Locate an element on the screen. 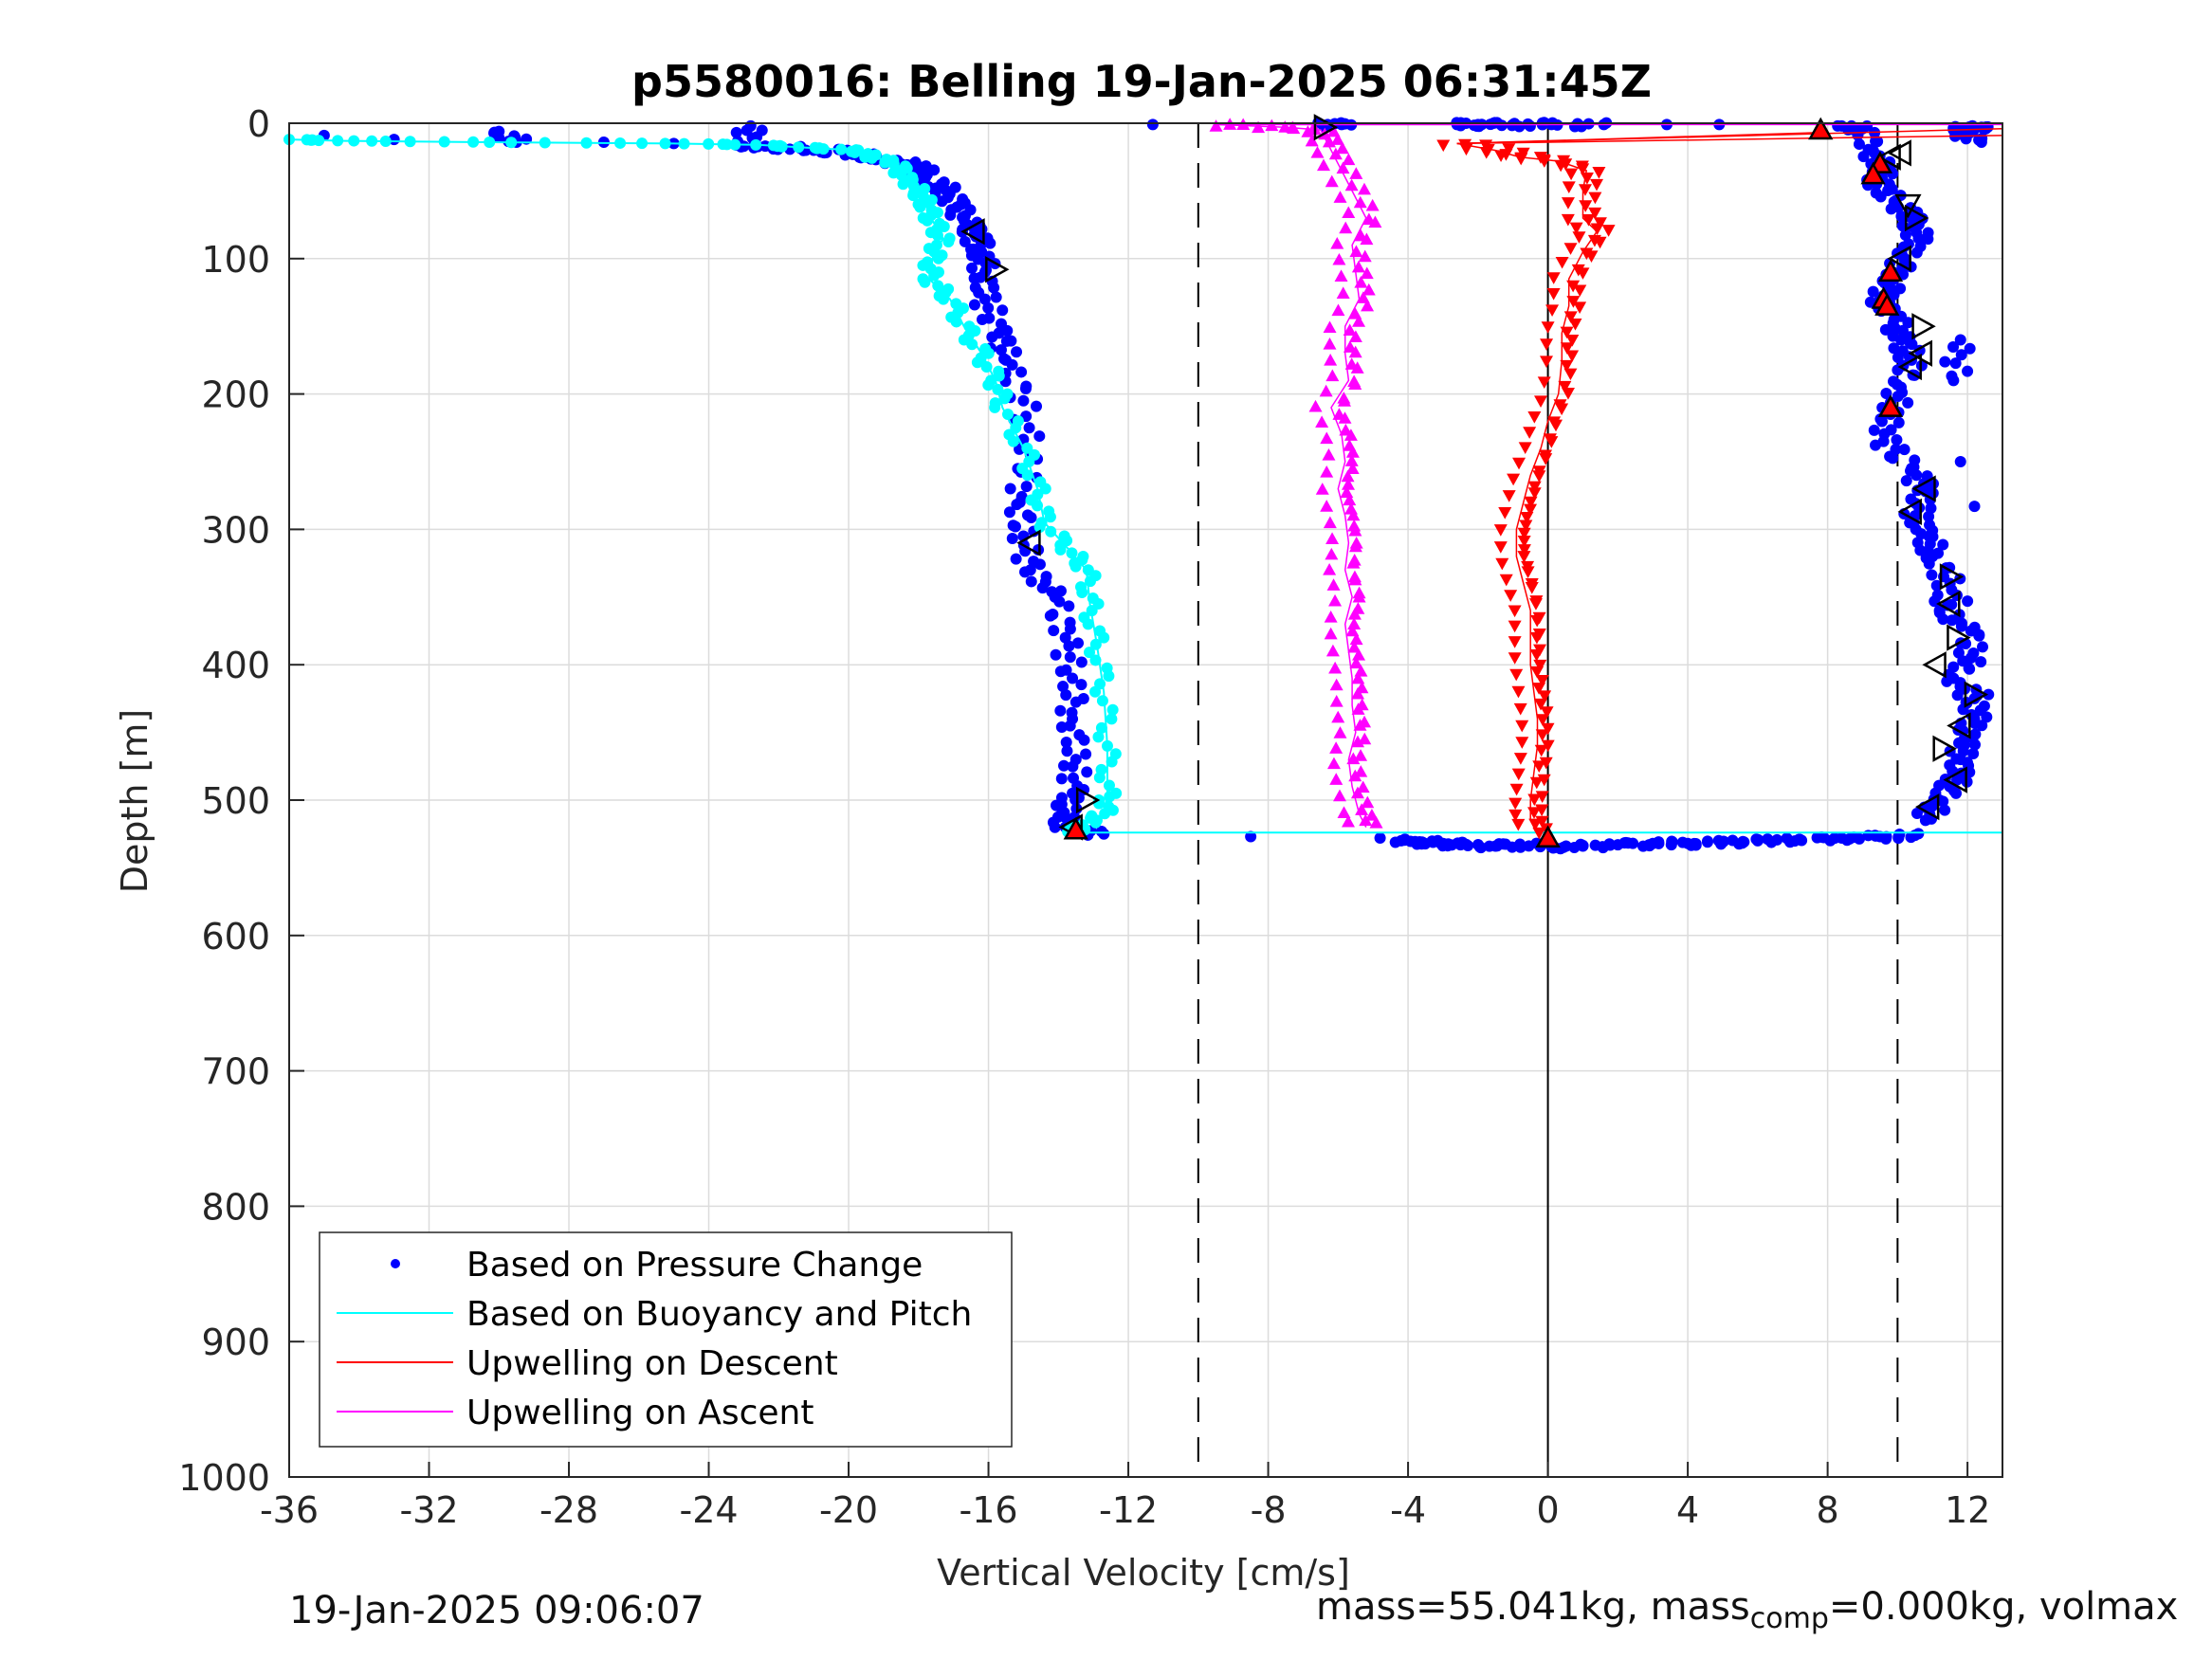  footer-mass-prefix: mass=55.041kg, mass is located at coordinates (1533, 1607).